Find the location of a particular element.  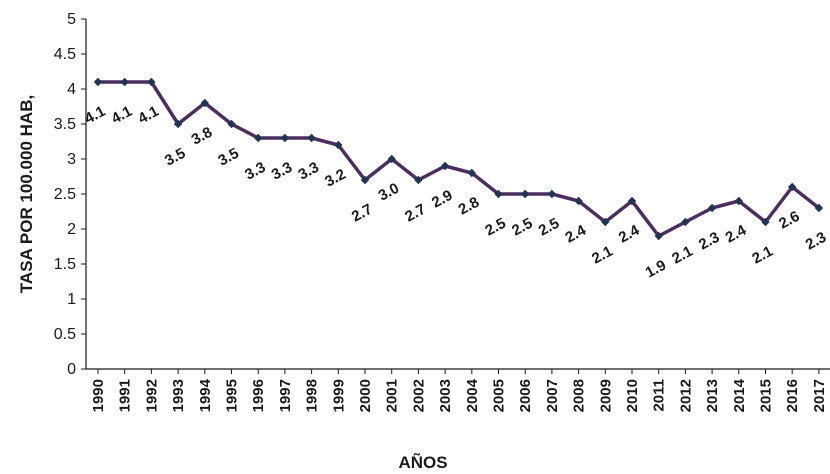

data-label: 2.8 is located at coordinates (469, 206).